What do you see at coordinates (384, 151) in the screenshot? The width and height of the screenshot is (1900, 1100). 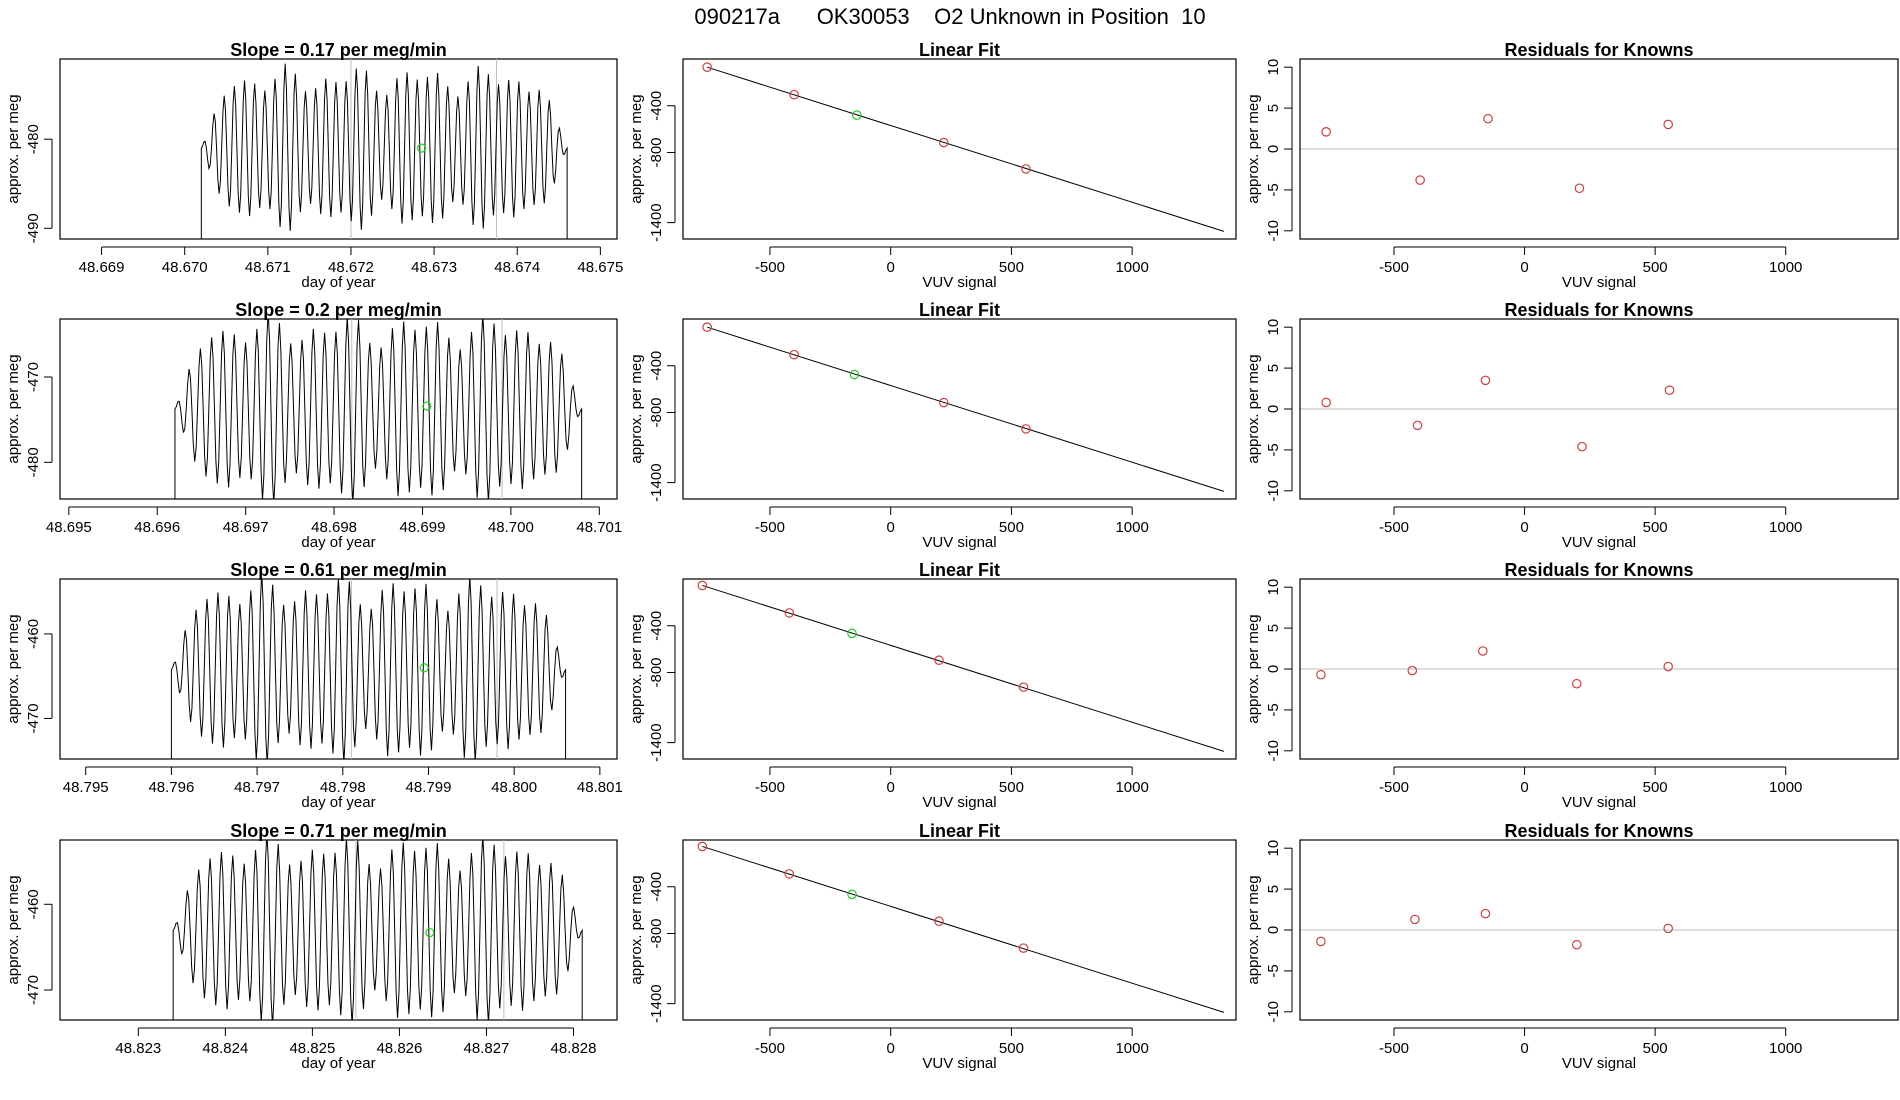 I see `signal-trace` at bounding box center [384, 151].